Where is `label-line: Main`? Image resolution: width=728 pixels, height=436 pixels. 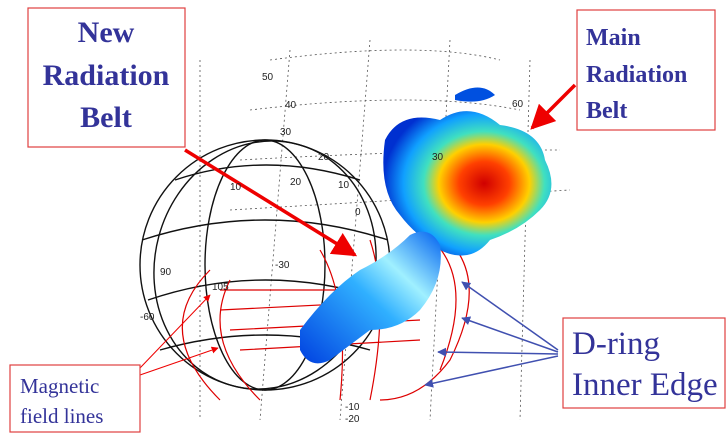
label-line: Main is located at coordinates (613, 38).